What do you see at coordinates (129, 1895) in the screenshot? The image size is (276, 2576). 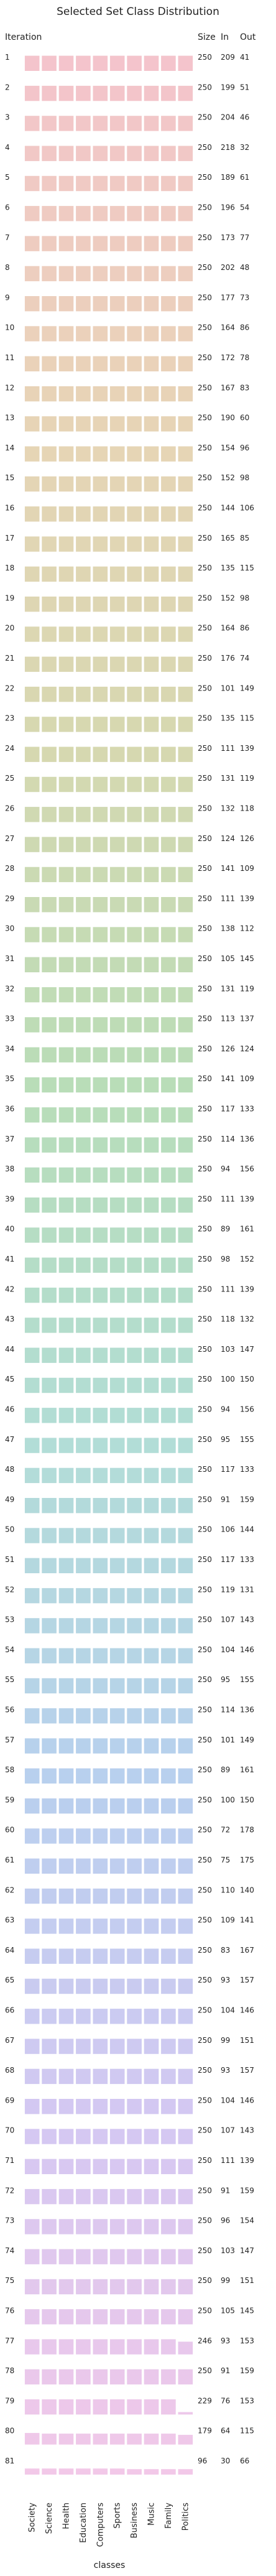 I see `iteration-row: 62 250 110 140` at bounding box center [129, 1895].